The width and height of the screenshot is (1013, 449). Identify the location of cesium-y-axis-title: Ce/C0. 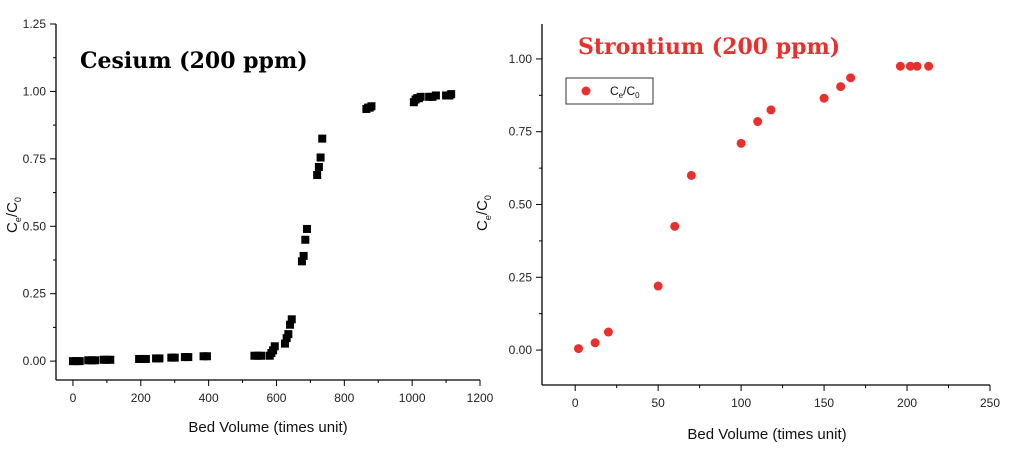
(13, 215).